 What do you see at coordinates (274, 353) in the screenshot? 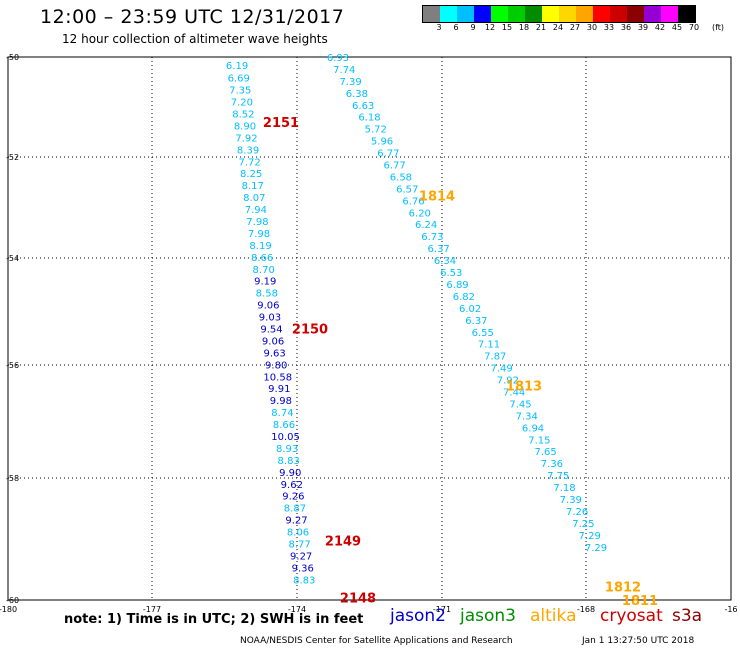
I see `wave-height-value: 9.63` at bounding box center [274, 353].